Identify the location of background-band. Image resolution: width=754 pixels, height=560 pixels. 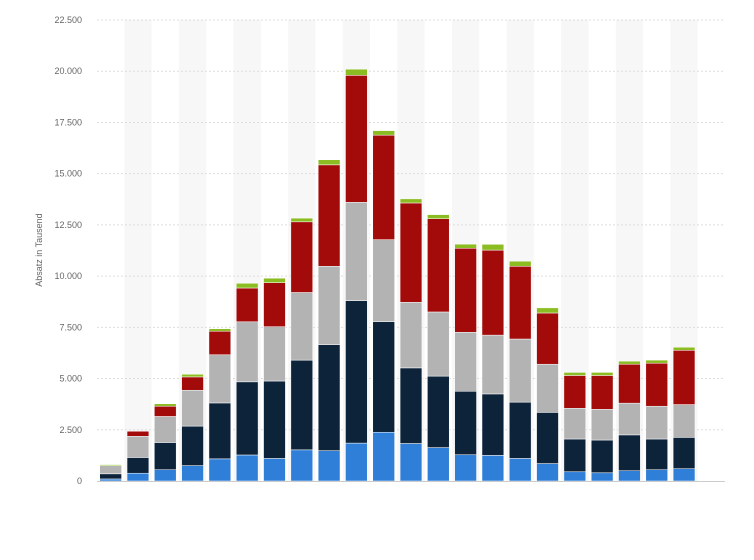
(138, 250).